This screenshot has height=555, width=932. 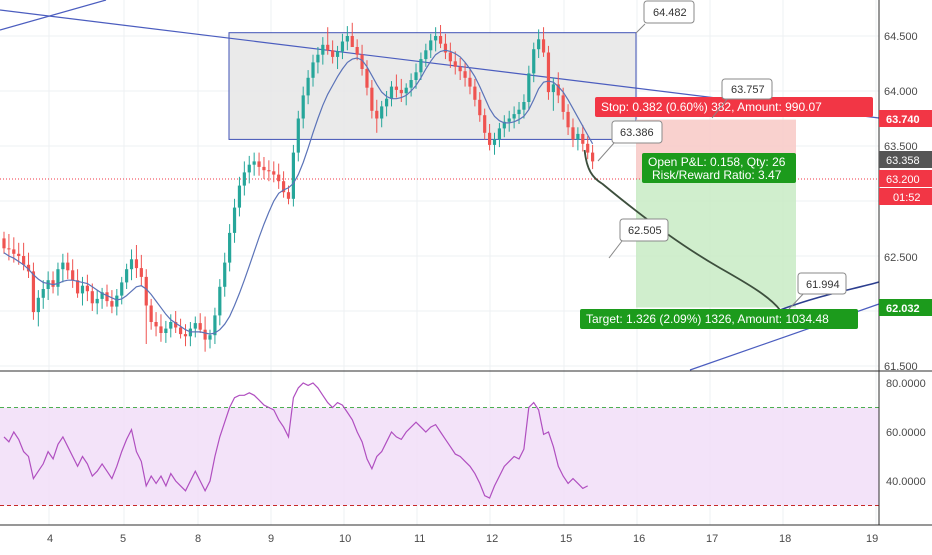 What do you see at coordinates (906, 433) in the screenshot?
I see `rsi-tick-label: 60.0000` at bounding box center [906, 433].